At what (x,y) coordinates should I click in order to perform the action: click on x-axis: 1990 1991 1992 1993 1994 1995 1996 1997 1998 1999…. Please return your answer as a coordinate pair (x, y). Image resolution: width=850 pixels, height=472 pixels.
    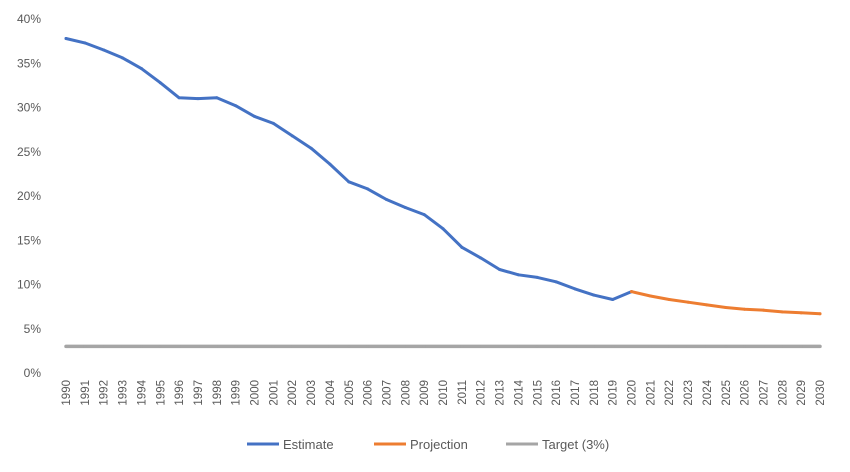
    Looking at the image, I should click on (444, 392).